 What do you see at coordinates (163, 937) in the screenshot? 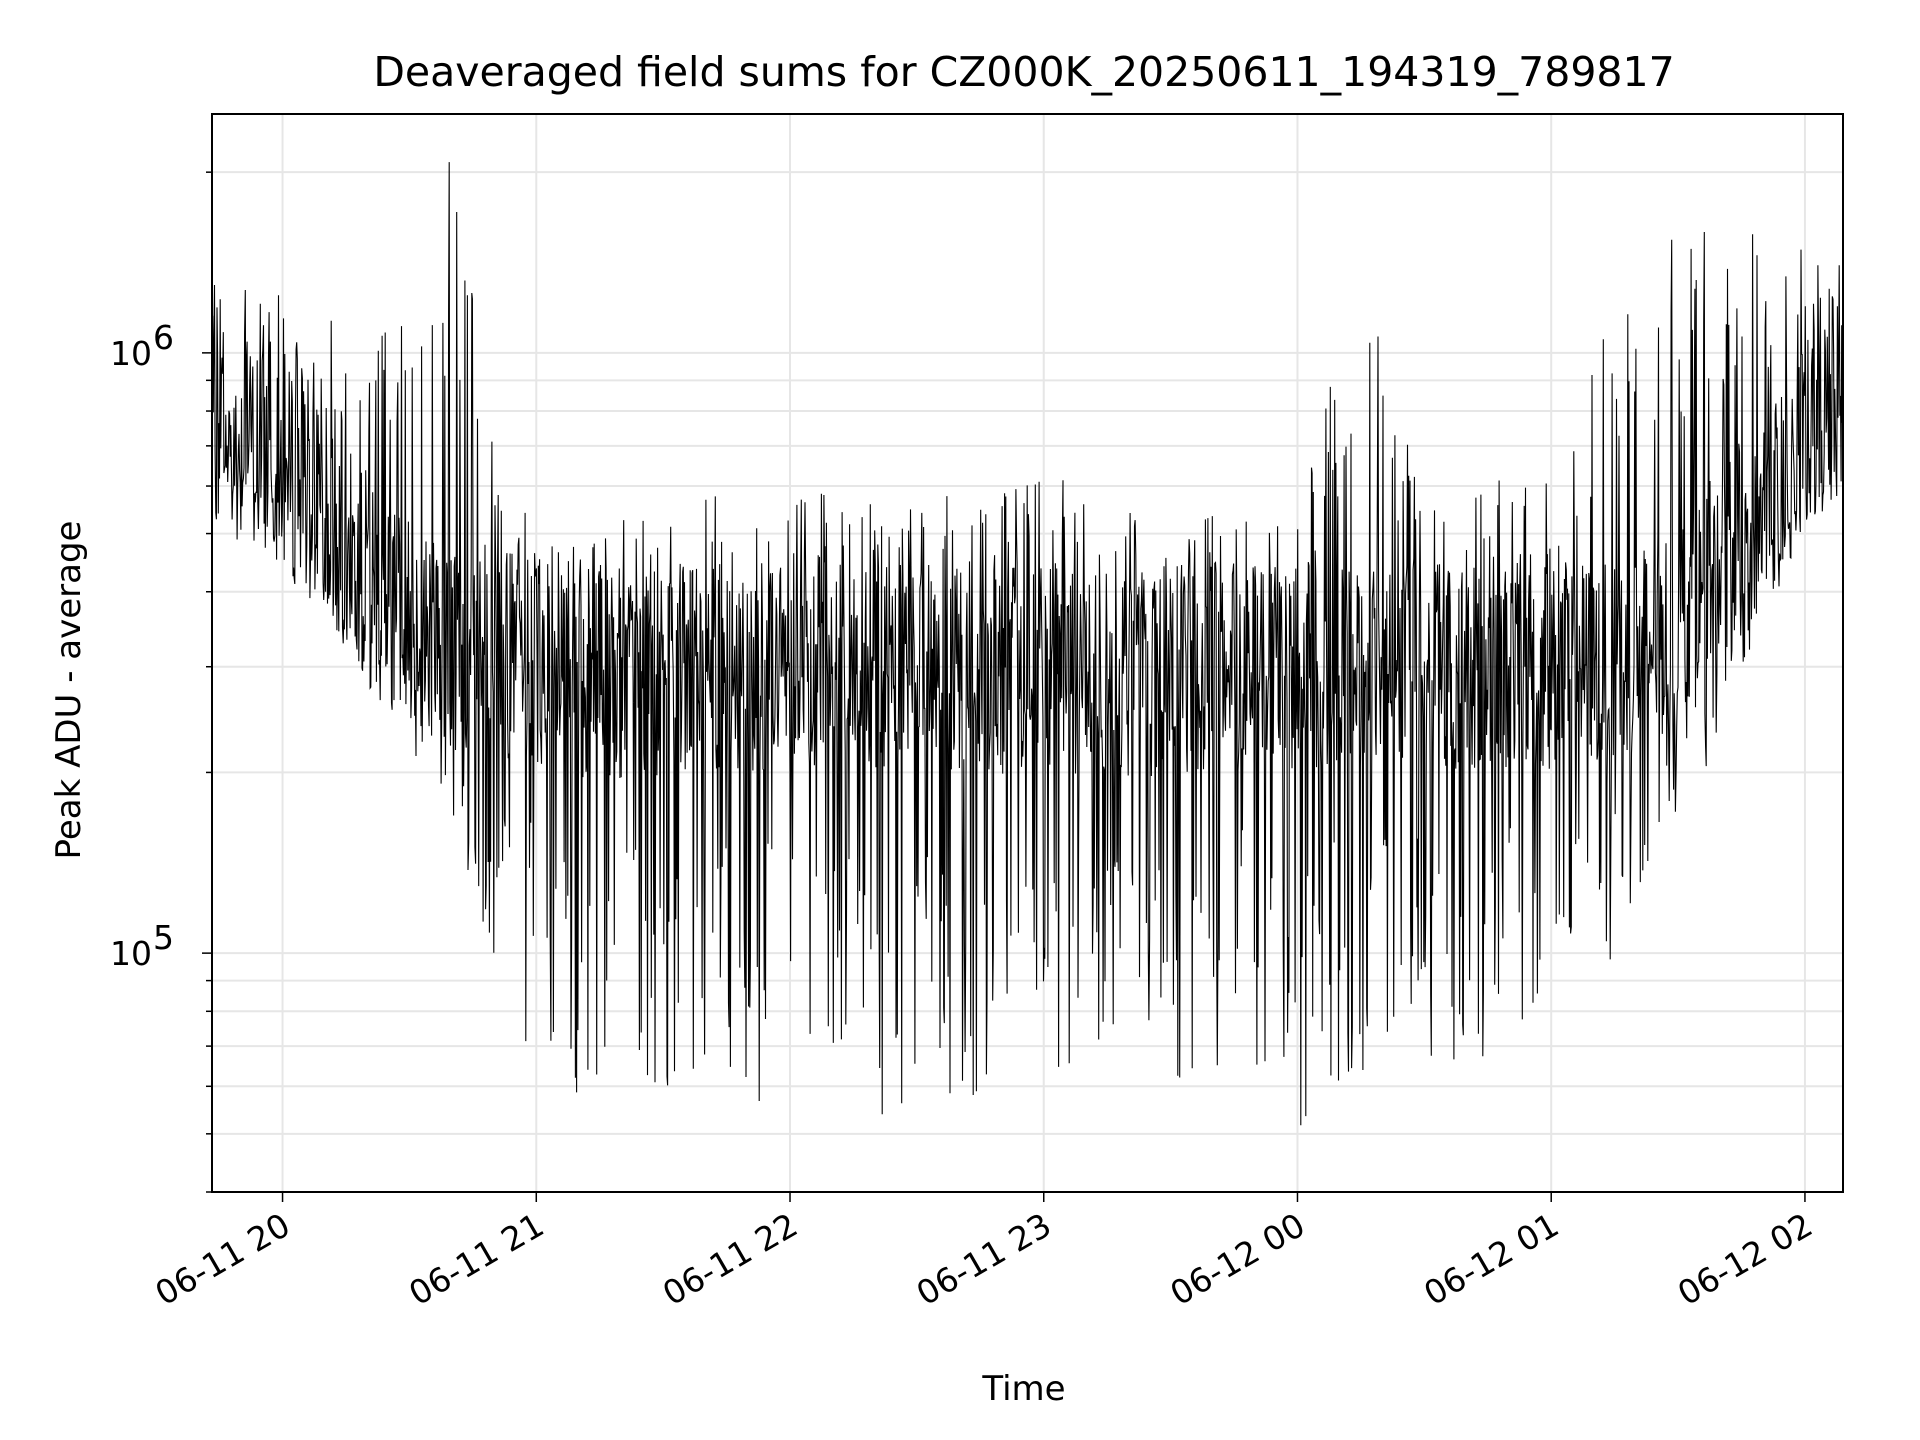
I see `y-tick-exponent: 5` at bounding box center [163, 937].